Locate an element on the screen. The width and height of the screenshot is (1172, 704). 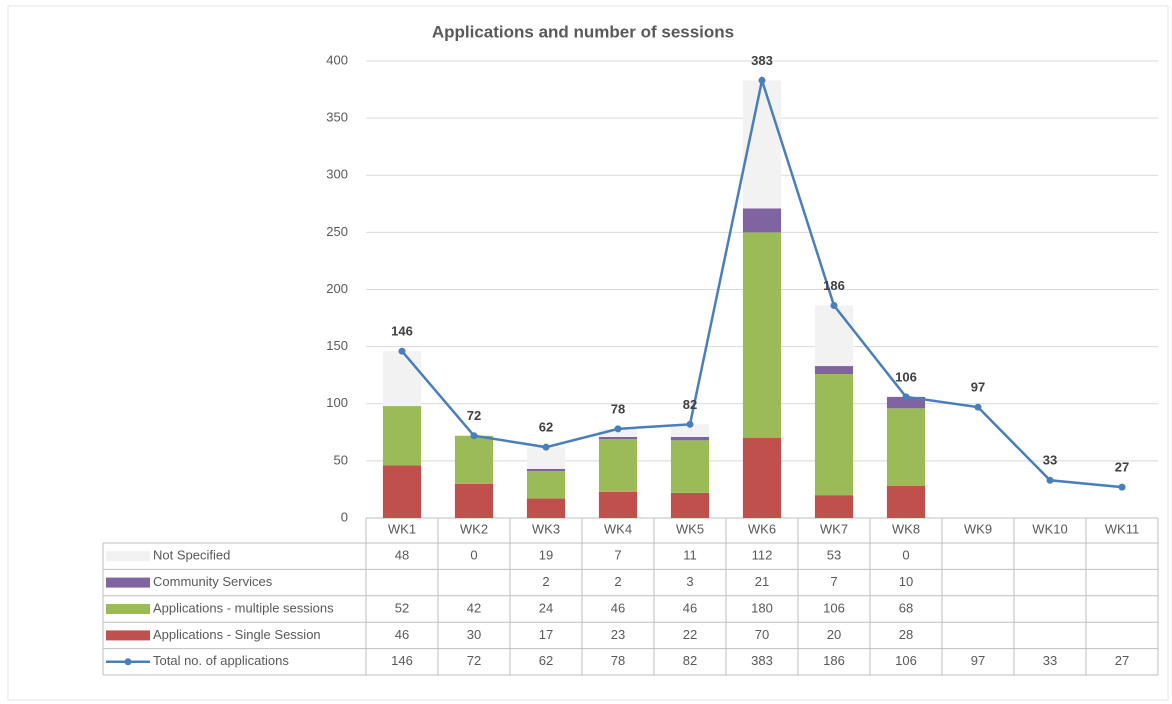
y-tick-label: 100 is located at coordinates (337, 402).